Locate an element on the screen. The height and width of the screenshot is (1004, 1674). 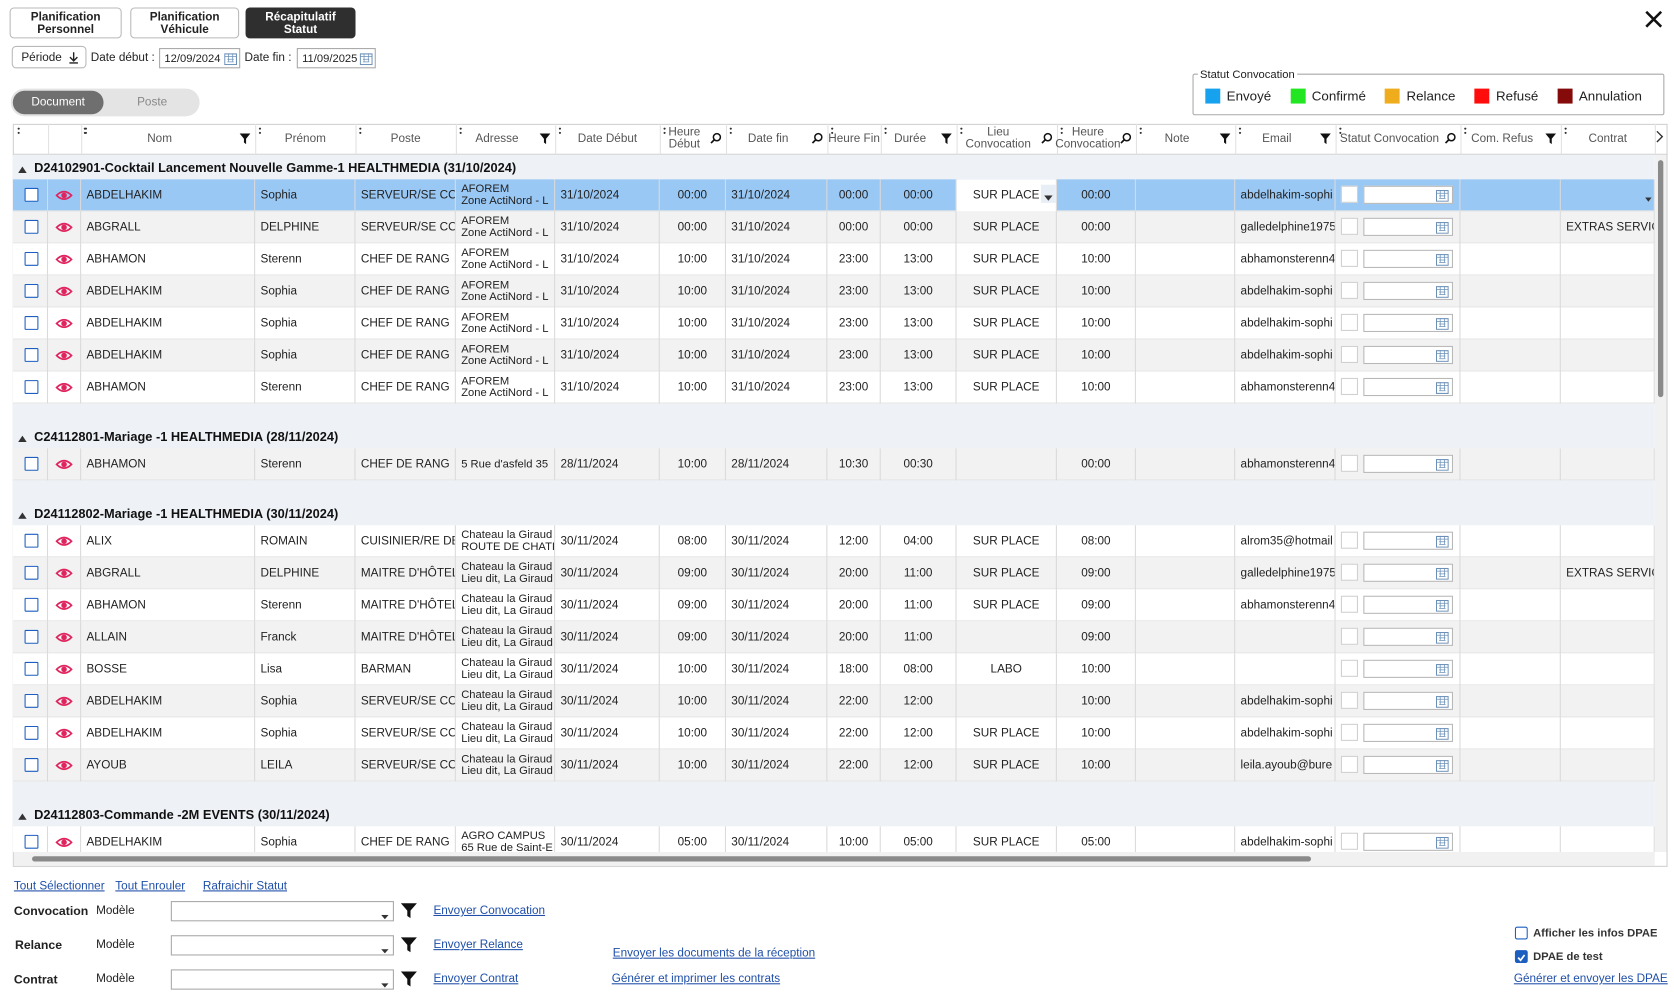
link: Envoyer Convocation is located at coordinates (489, 911).